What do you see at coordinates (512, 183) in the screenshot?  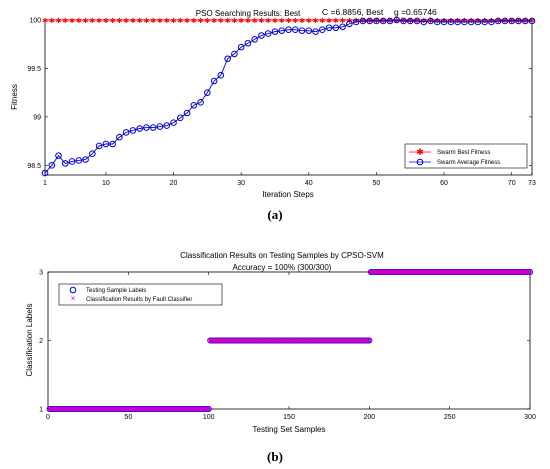 I see `chart-a-xtick-label: 70` at bounding box center [512, 183].